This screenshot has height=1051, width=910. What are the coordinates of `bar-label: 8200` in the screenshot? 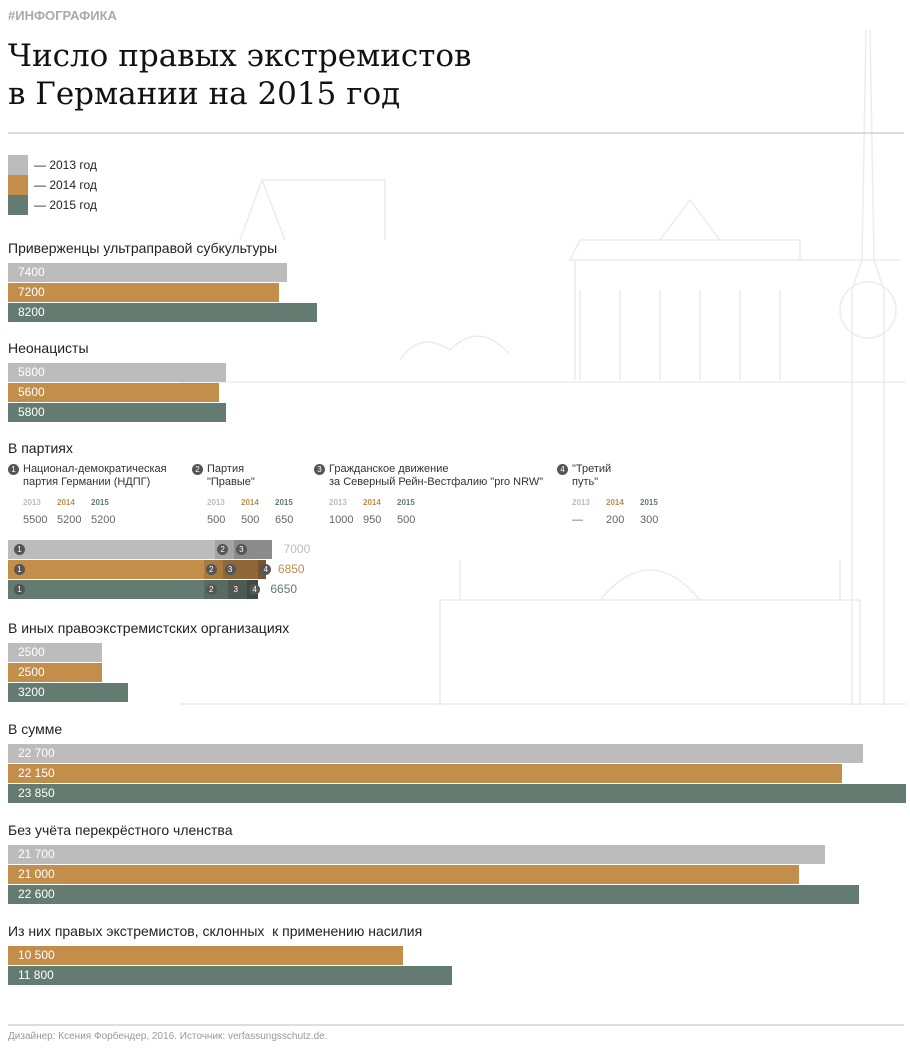 It's located at (31, 312).